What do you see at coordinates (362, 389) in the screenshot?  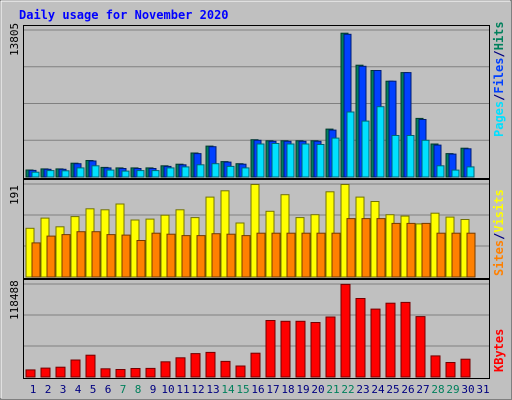 I see `x-label-day-23: 23` at bounding box center [362, 389].